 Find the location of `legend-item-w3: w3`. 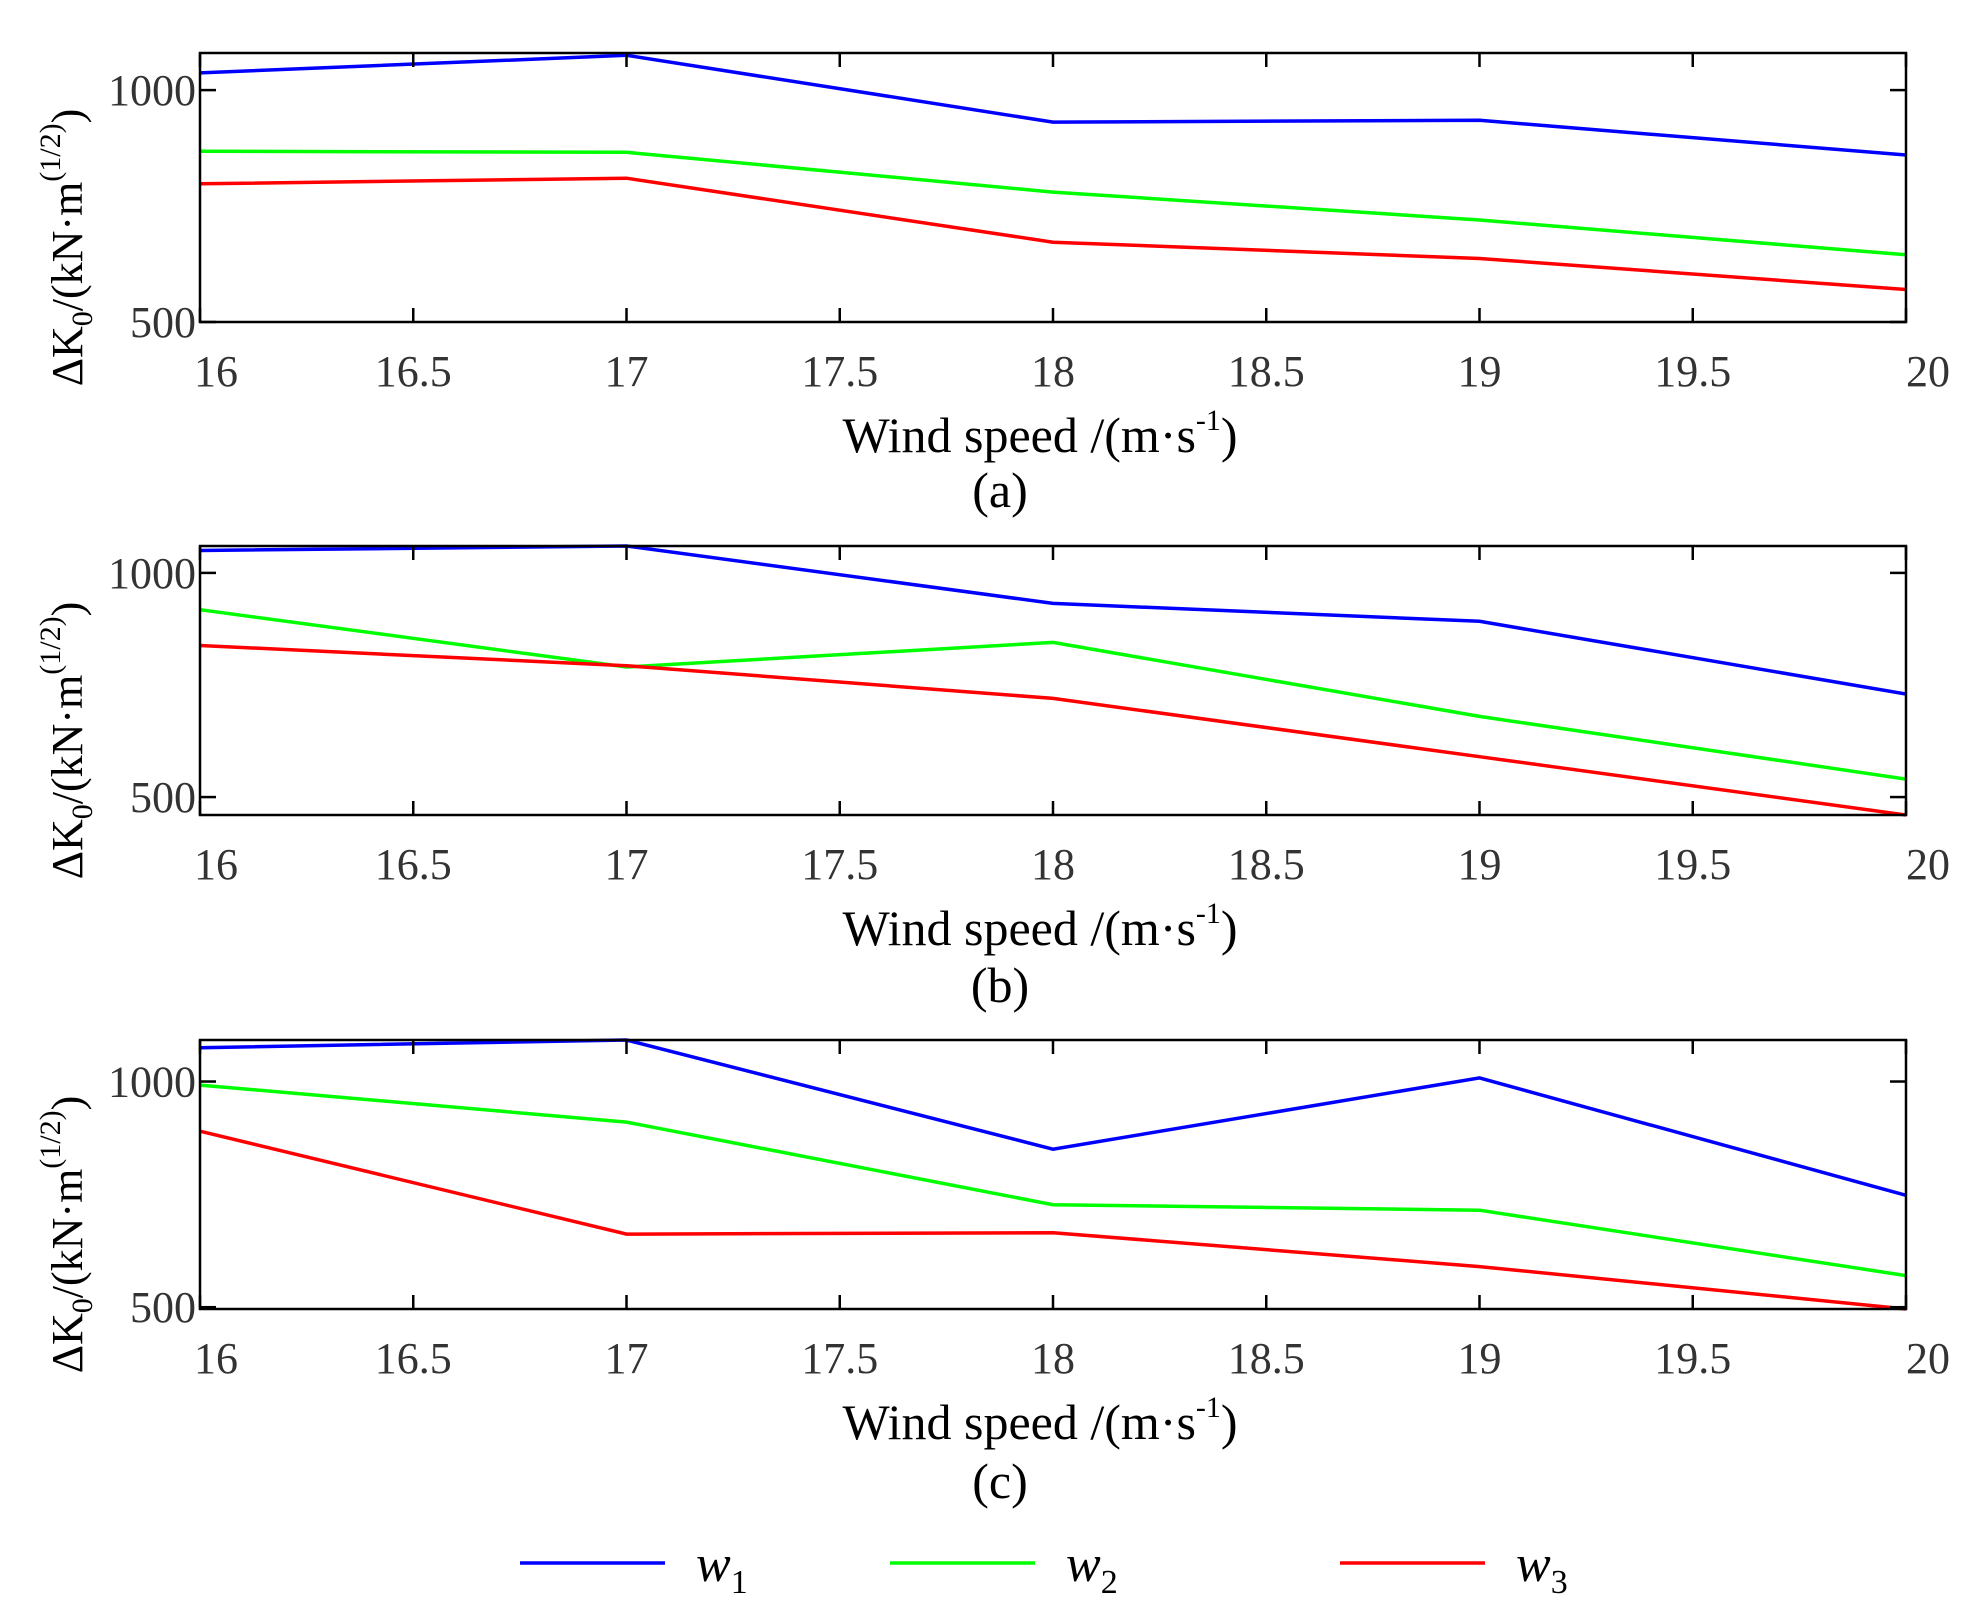

legend-item-w3: w3 is located at coordinates (1454, 1568).